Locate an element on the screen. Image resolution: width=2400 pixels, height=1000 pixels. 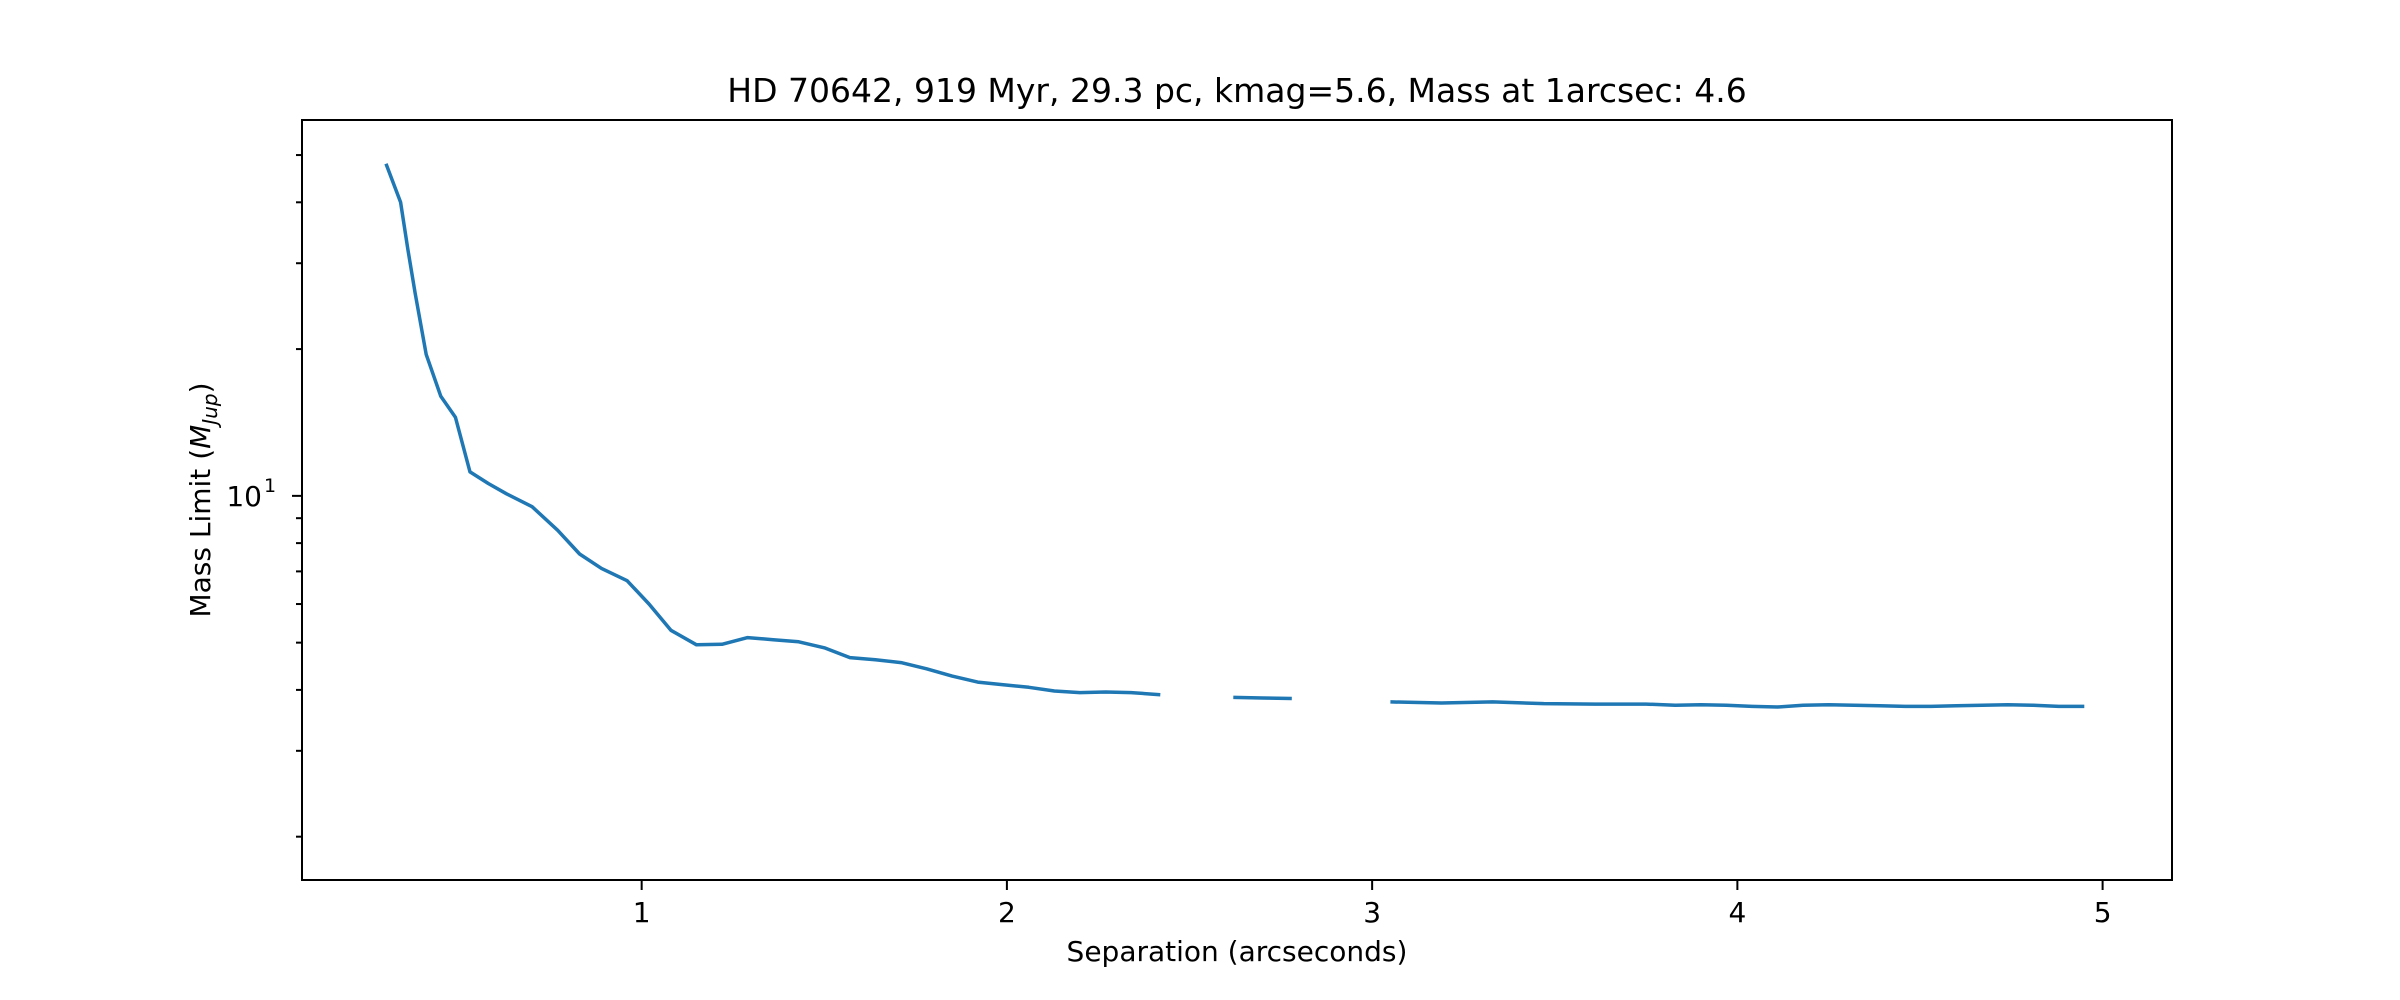
y-axis-label-subscript: Jup is located at coordinates (210, 410).